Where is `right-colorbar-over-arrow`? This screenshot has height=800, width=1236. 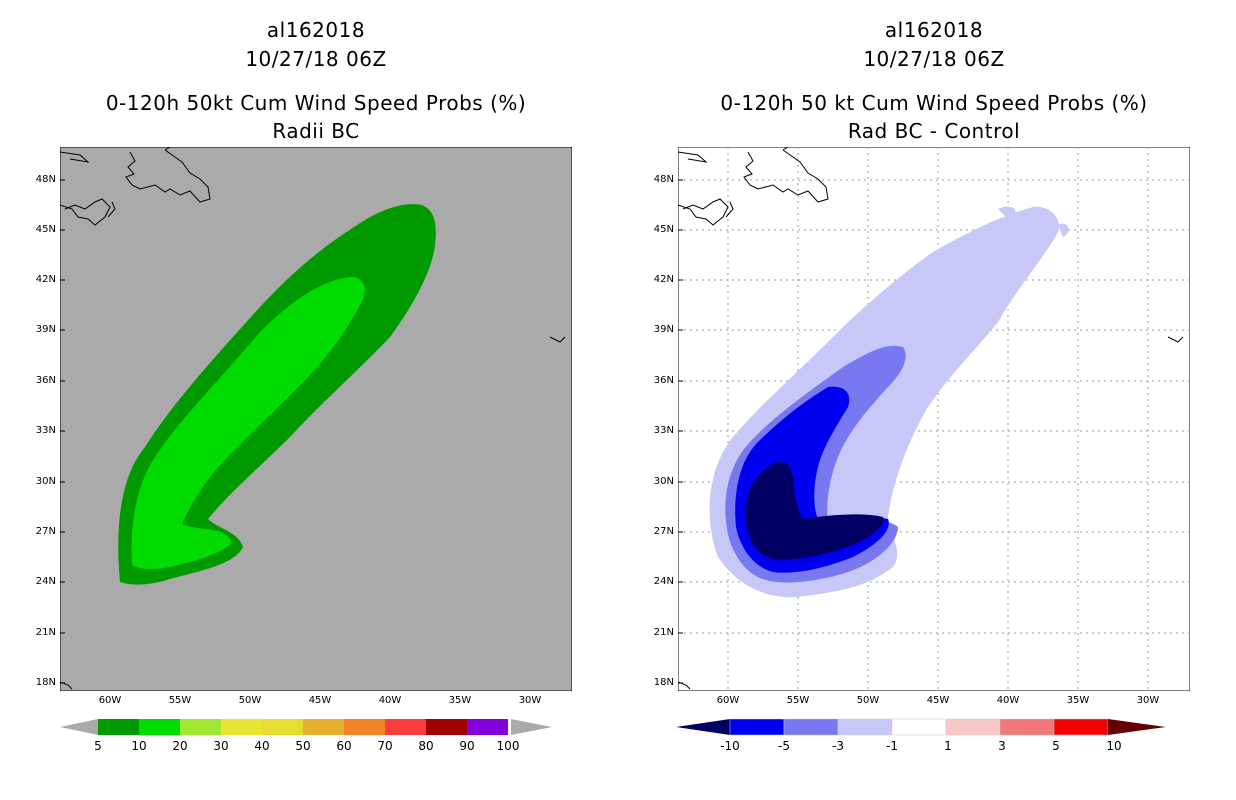
right-colorbar-over-arrow is located at coordinates (1137, 727).